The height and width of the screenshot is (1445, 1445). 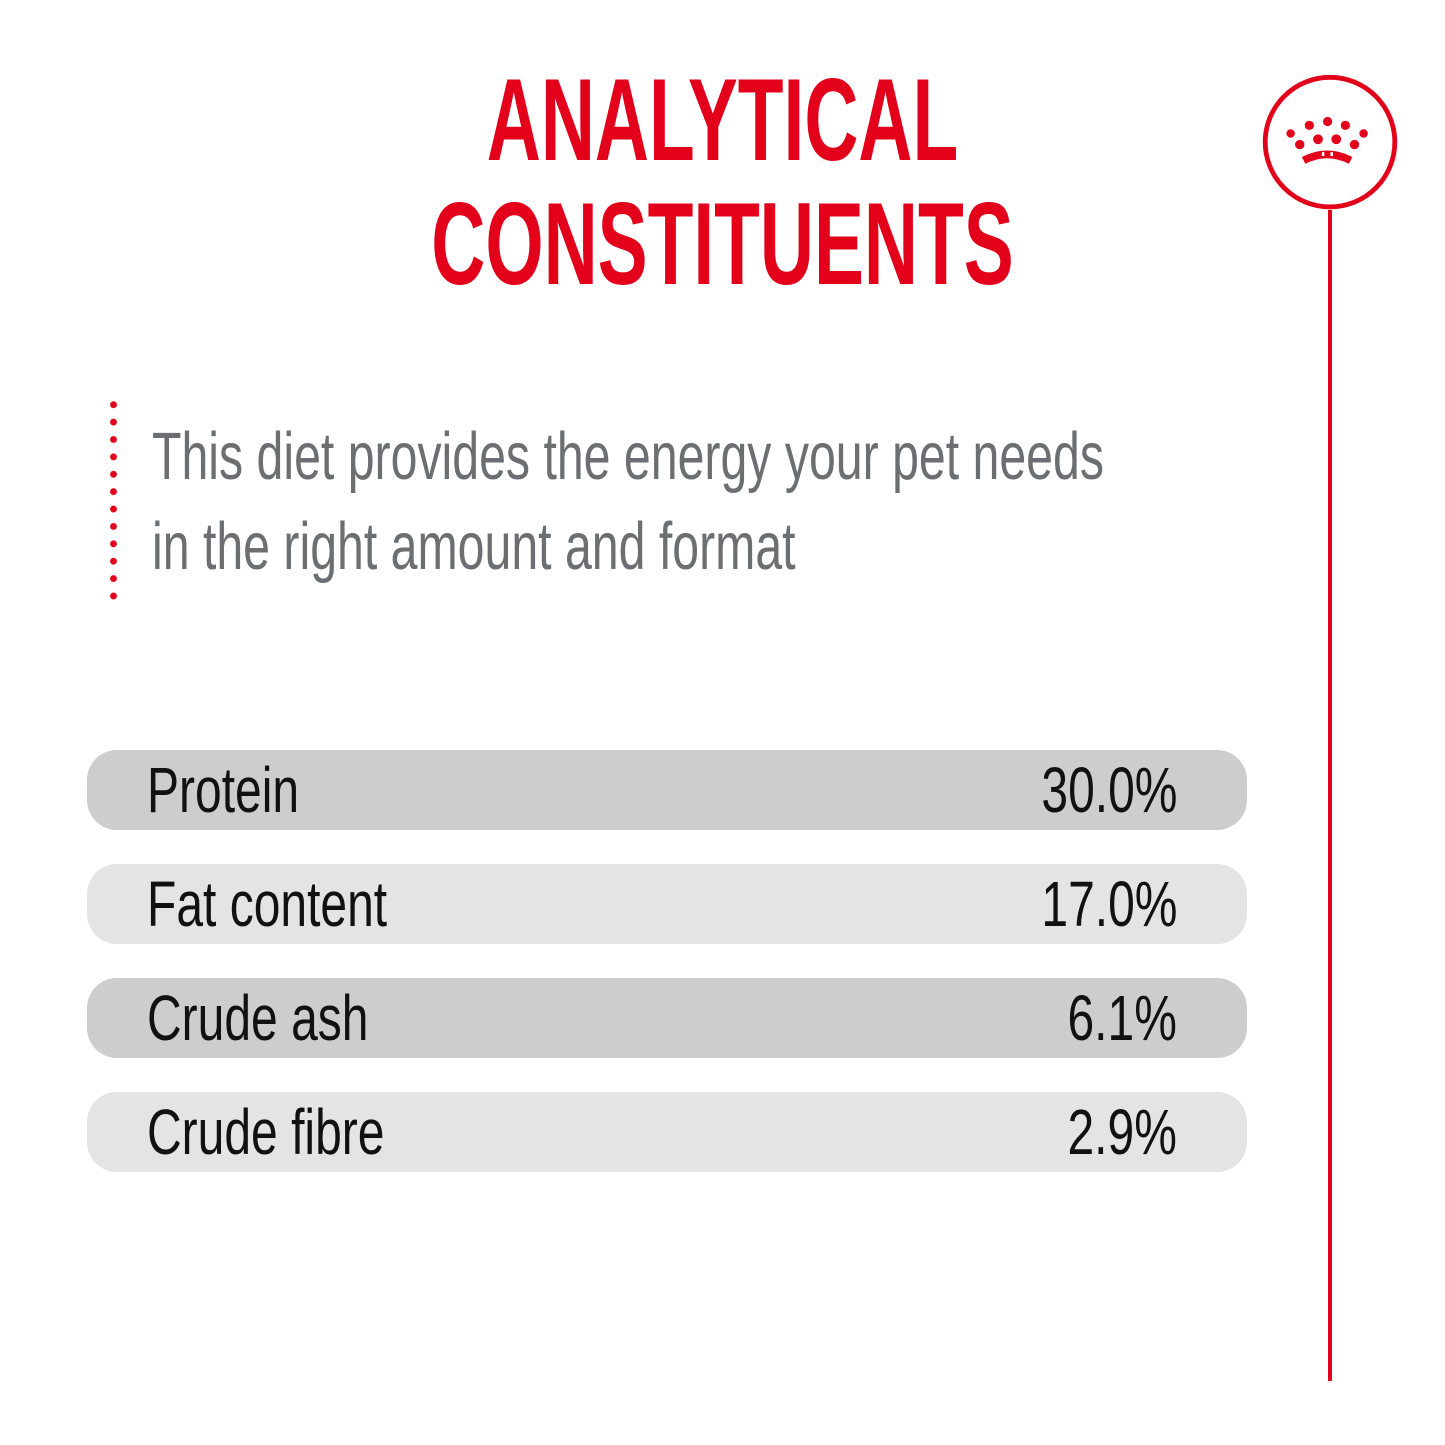 What do you see at coordinates (223, 790) in the screenshot?
I see `row-label: Protein` at bounding box center [223, 790].